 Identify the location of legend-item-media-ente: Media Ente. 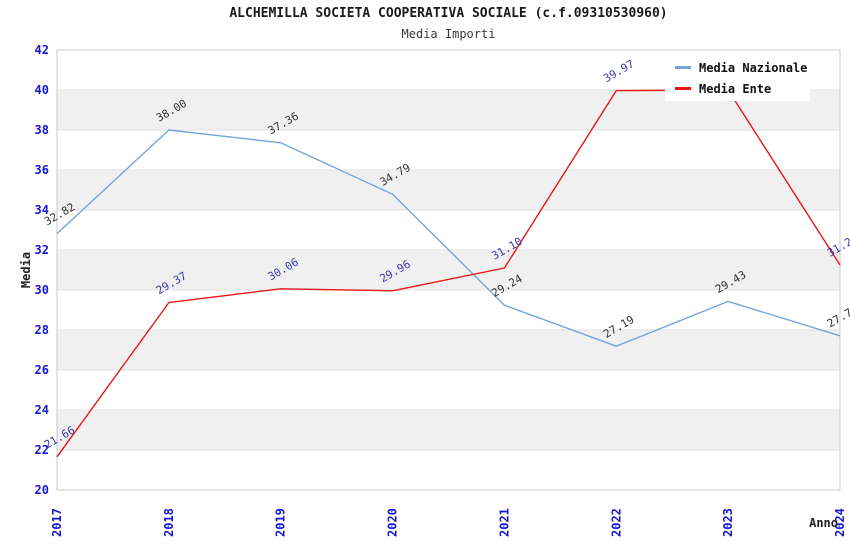
(737, 88).